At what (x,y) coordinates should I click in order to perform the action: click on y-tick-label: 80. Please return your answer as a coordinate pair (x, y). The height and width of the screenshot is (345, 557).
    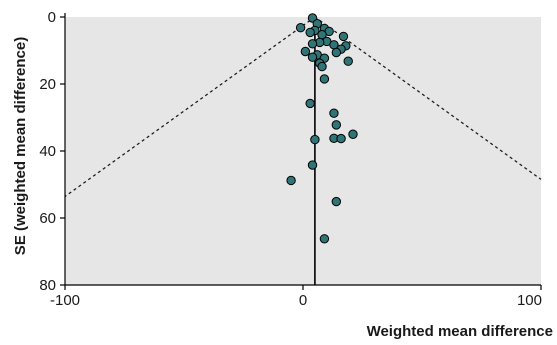
    Looking at the image, I should click on (47, 285).